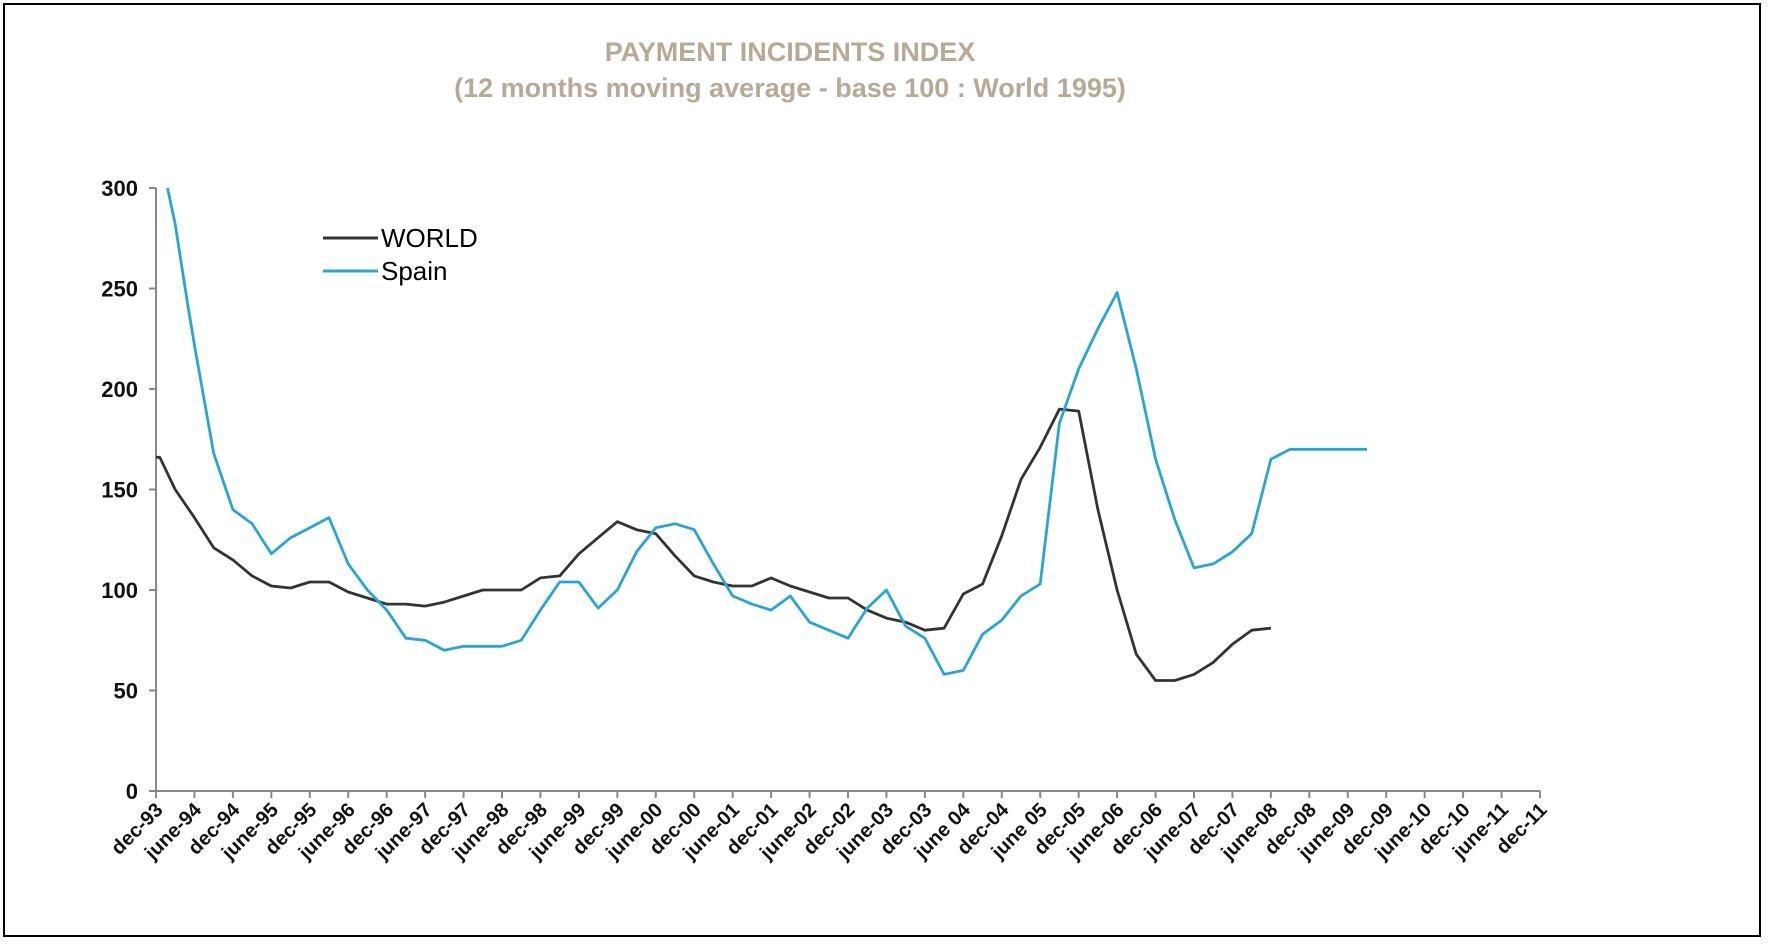  Describe the element at coordinates (119, 389) in the screenshot. I see `y-tick-label: 200` at that location.